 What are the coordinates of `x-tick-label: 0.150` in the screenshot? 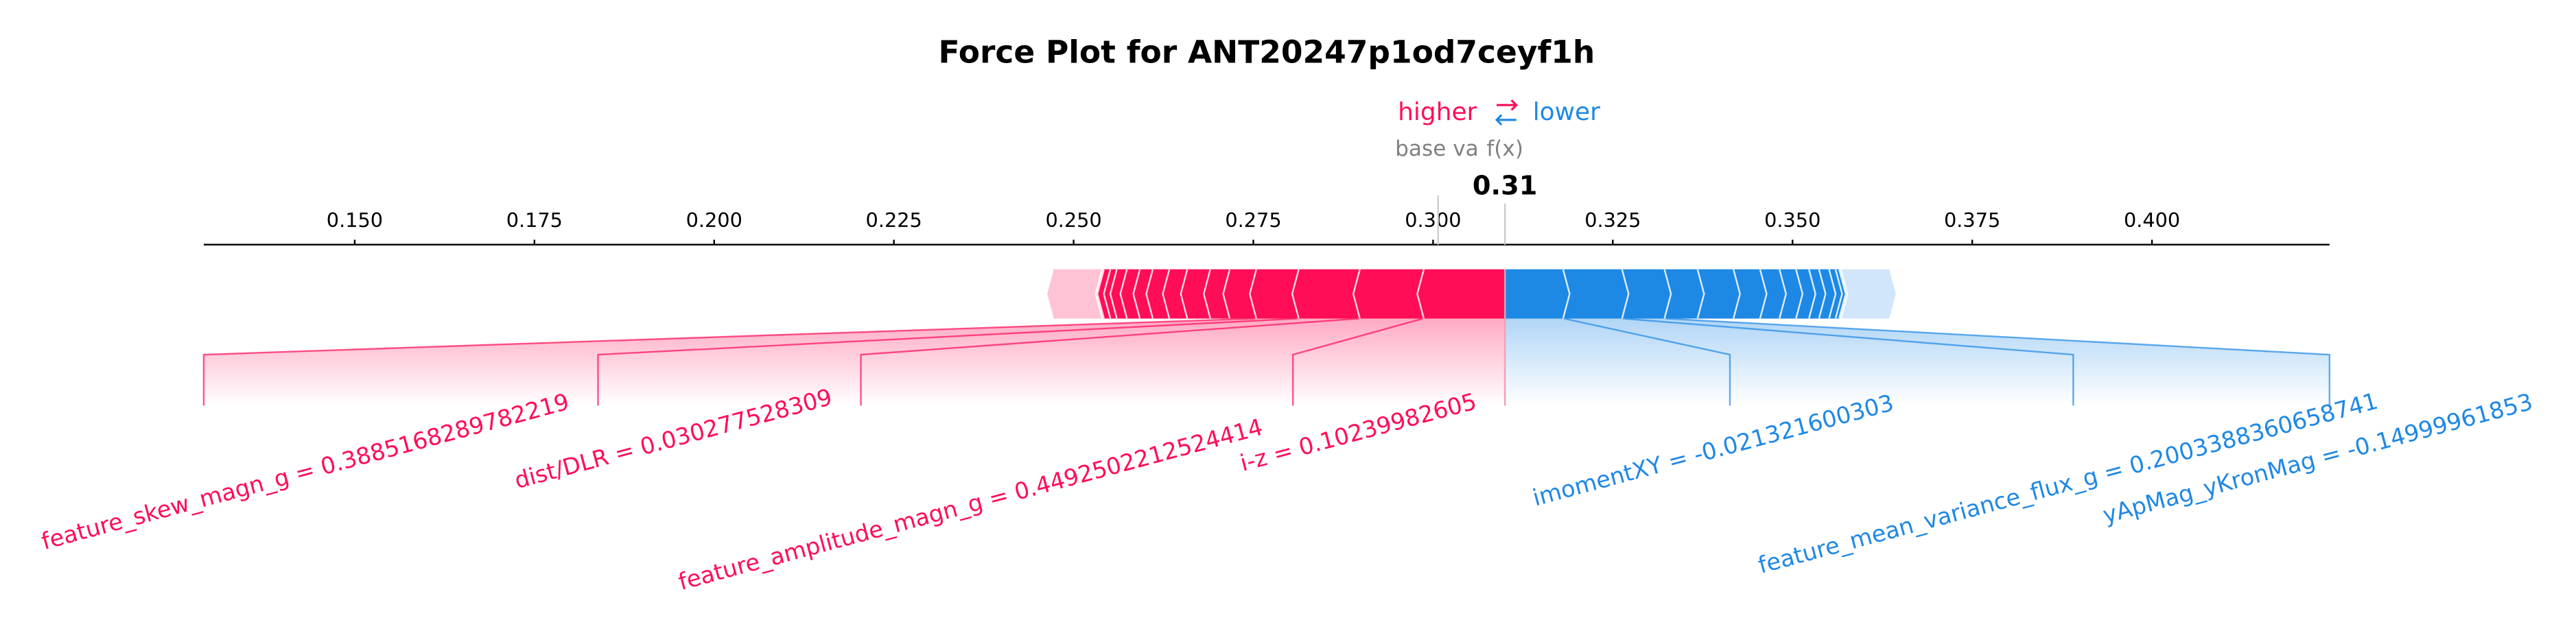 It's located at (355, 220).